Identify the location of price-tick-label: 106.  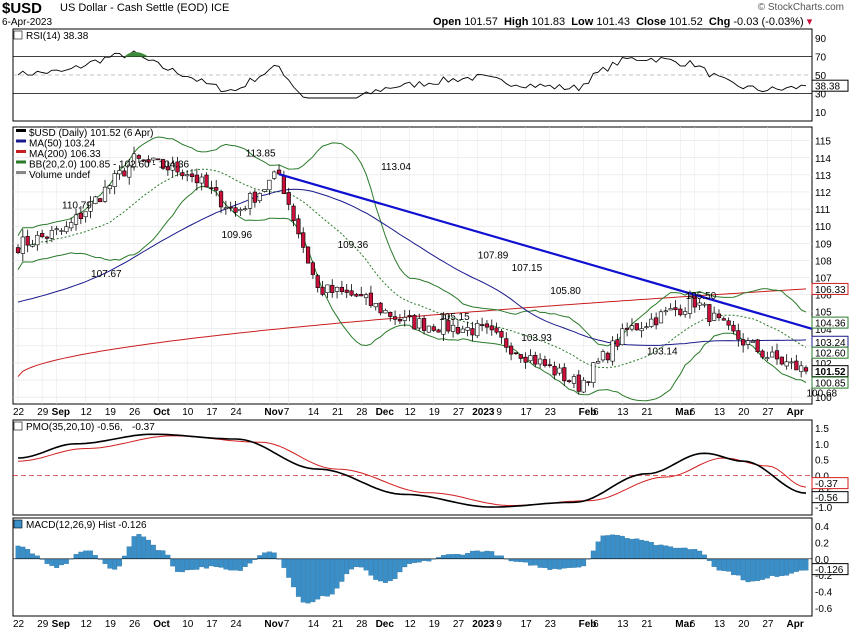
(823, 296).